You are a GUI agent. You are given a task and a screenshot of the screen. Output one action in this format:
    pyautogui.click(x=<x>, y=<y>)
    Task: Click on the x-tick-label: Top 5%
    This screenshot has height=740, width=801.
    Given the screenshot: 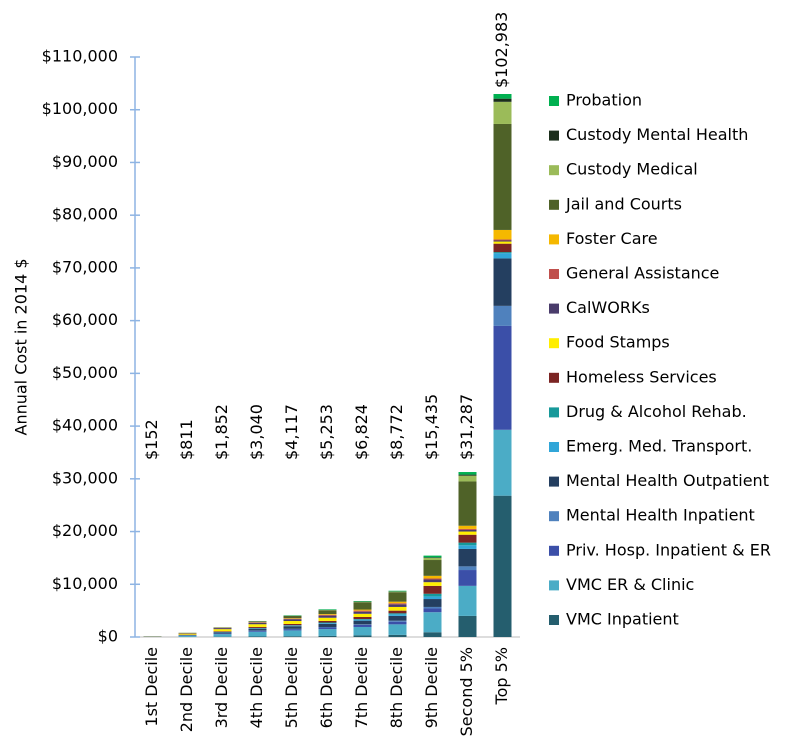 What is the action you would take?
    pyautogui.click(x=501, y=676)
    